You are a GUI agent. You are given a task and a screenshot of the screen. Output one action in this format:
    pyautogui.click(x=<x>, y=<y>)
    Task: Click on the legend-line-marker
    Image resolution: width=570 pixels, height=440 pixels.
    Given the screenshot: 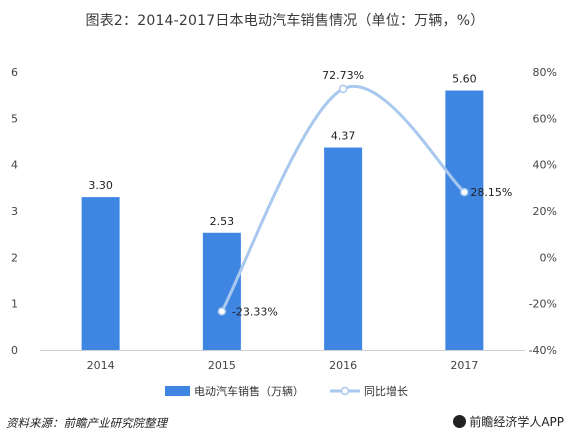 What is the action you would take?
    pyautogui.click(x=345, y=391)
    